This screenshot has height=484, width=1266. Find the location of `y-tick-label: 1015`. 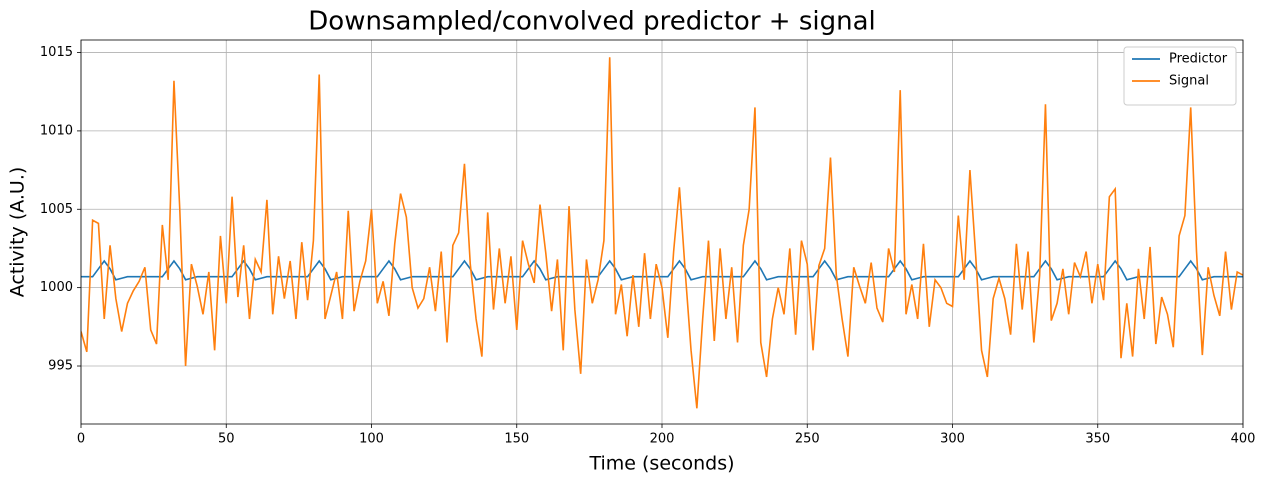

y-tick-label: 1015 is located at coordinates (56, 52).